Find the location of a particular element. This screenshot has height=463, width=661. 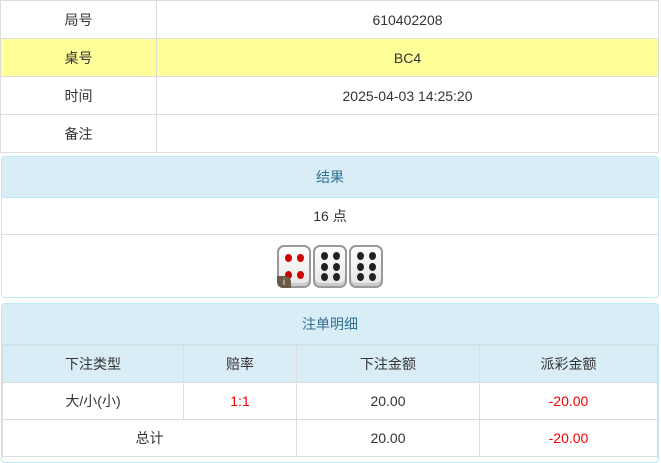

payout: -20.00 is located at coordinates (568, 401).